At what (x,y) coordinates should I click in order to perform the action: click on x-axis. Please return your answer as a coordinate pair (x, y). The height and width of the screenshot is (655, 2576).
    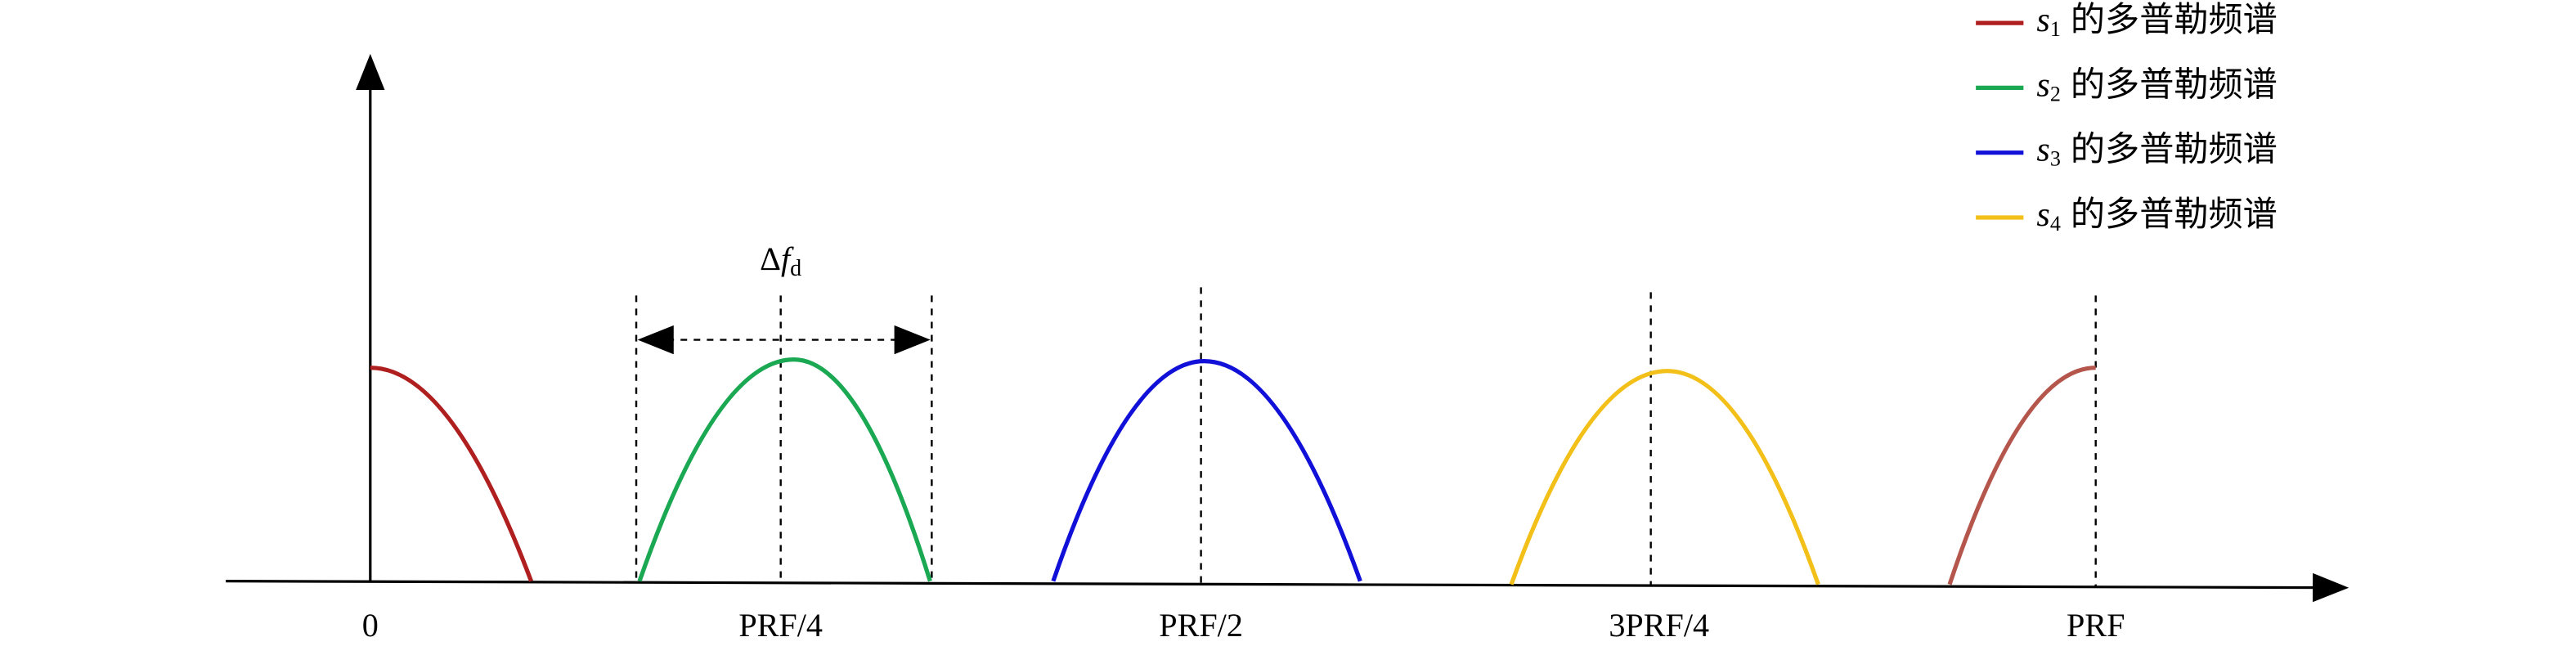
    Looking at the image, I should click on (1287, 588).